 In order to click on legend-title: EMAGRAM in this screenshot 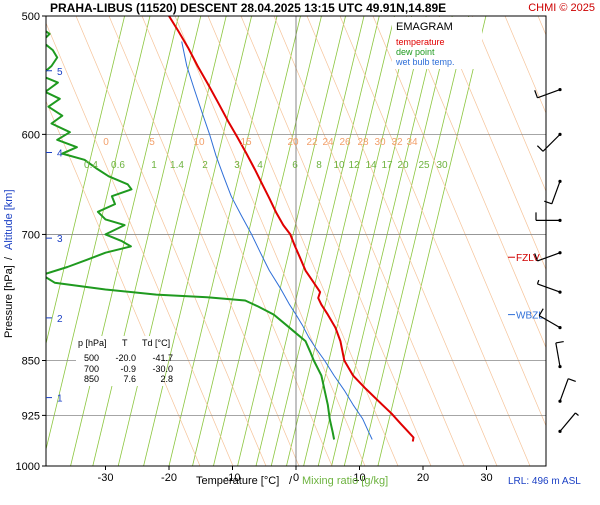, I will do `click(424, 27)`.